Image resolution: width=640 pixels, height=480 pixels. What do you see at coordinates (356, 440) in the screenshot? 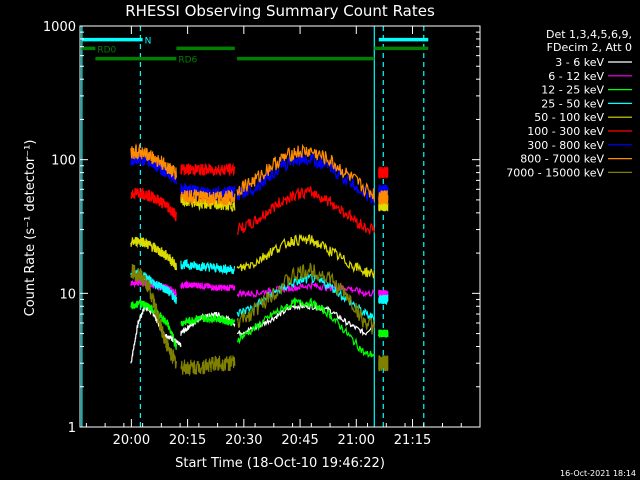
I see `x-tick-label: 21:00` at bounding box center [356, 440].